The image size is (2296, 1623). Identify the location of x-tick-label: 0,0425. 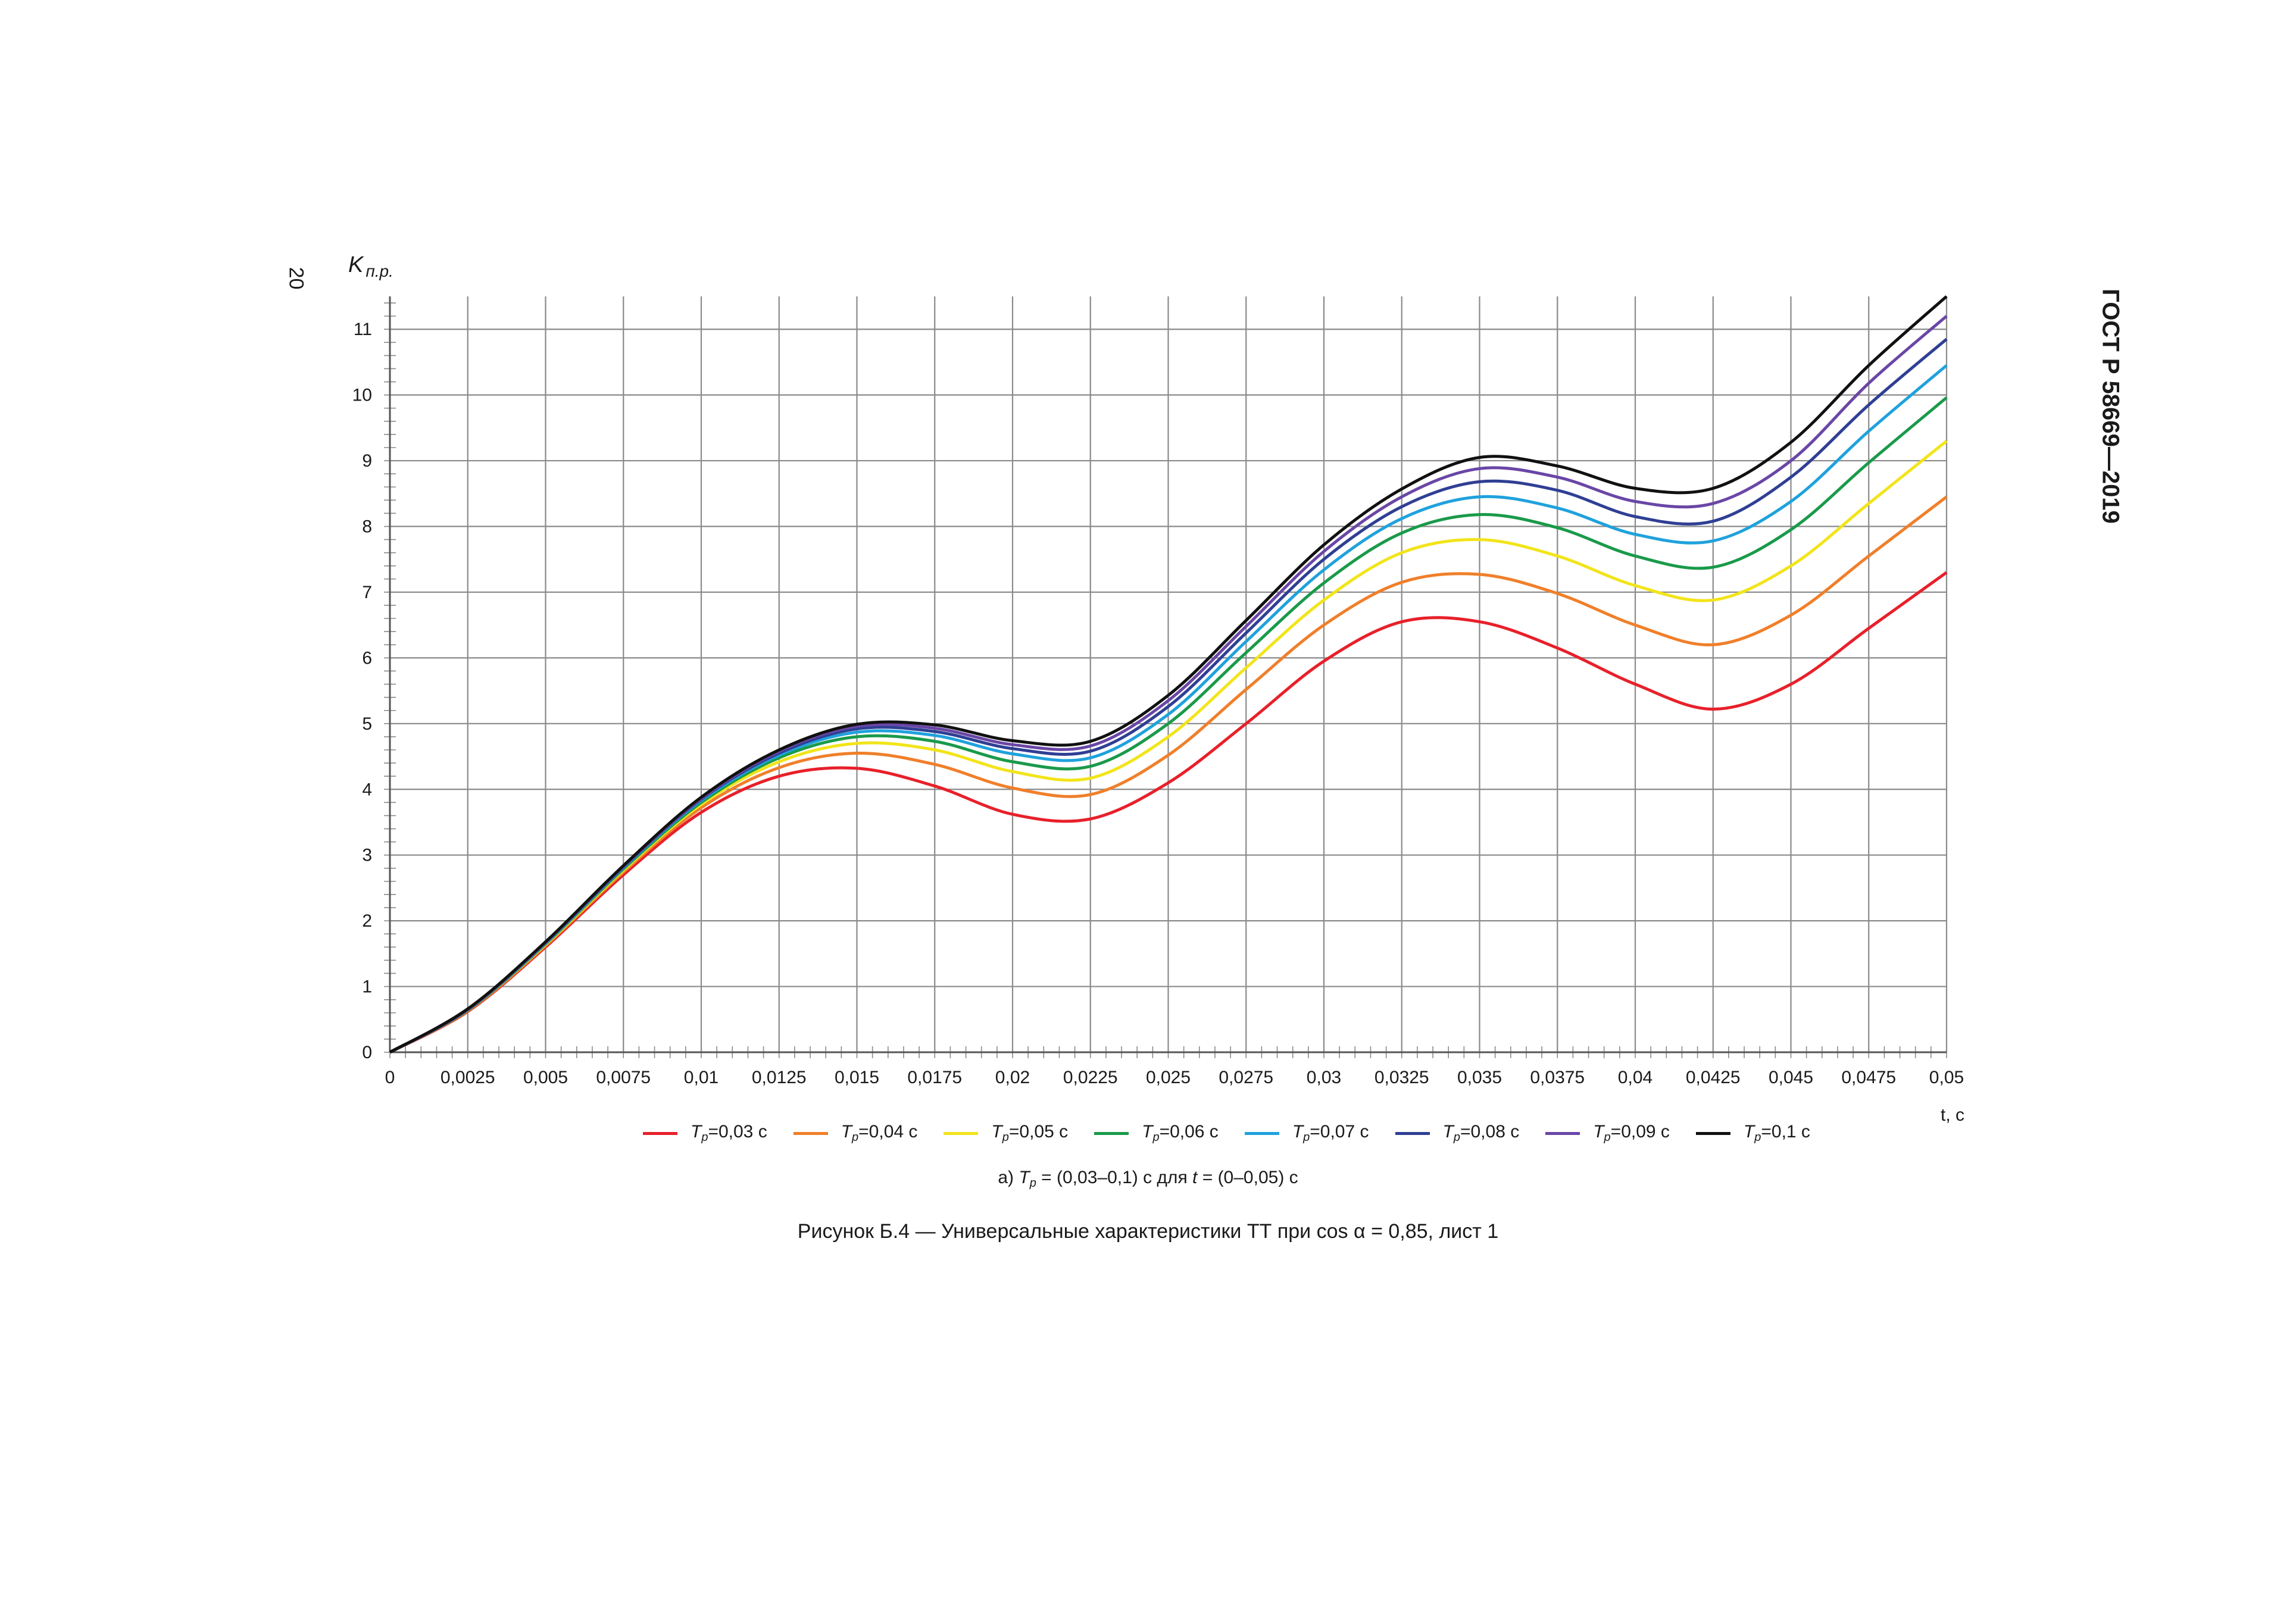
(1714, 1077).